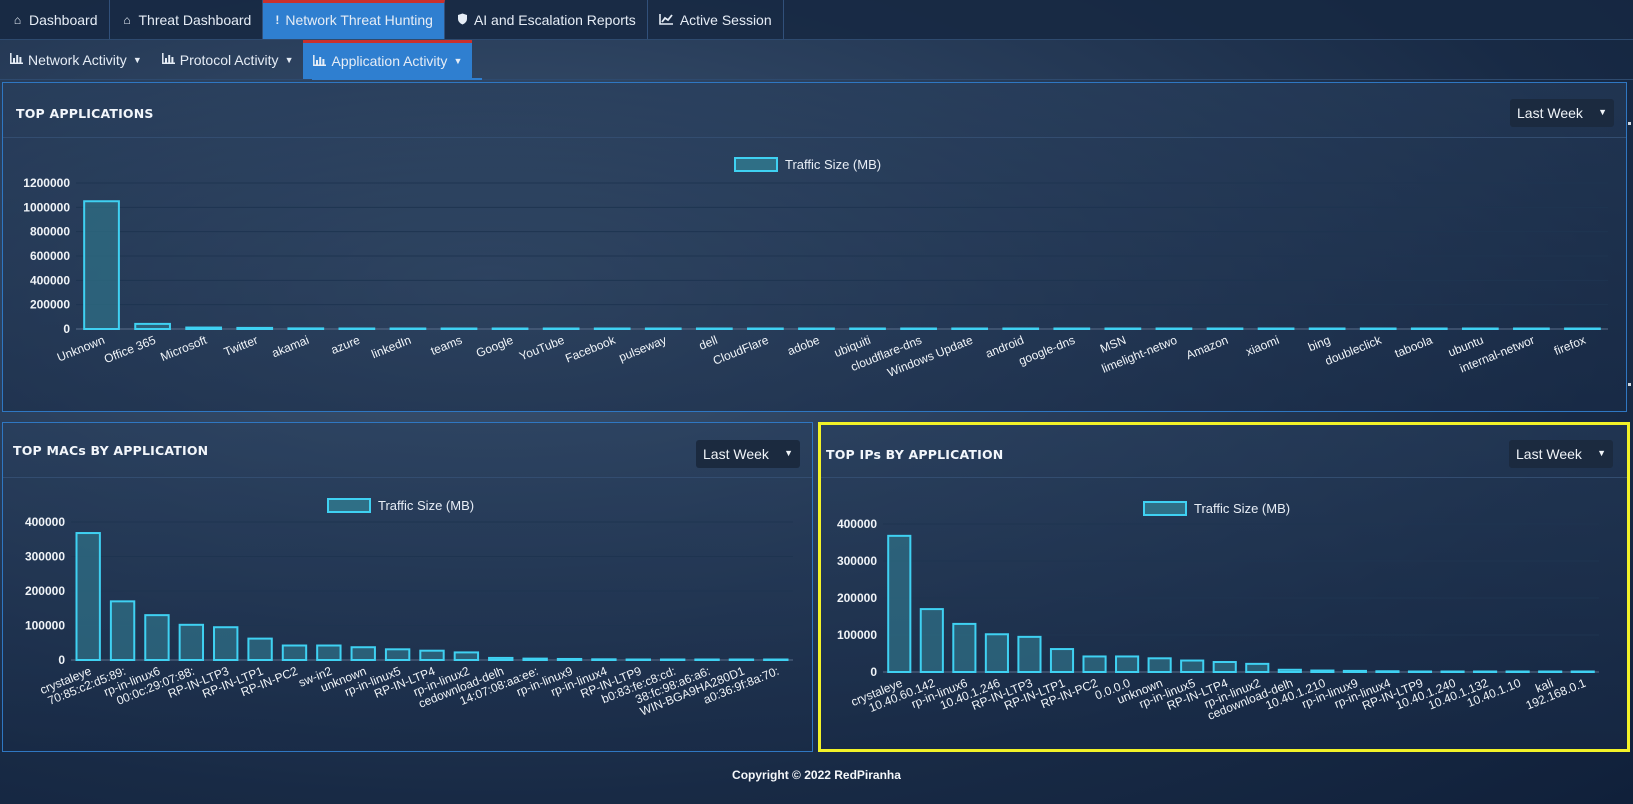 The width and height of the screenshot is (1633, 804). What do you see at coordinates (716, 19) in the screenshot?
I see `tab-active-session: Active Session` at bounding box center [716, 19].